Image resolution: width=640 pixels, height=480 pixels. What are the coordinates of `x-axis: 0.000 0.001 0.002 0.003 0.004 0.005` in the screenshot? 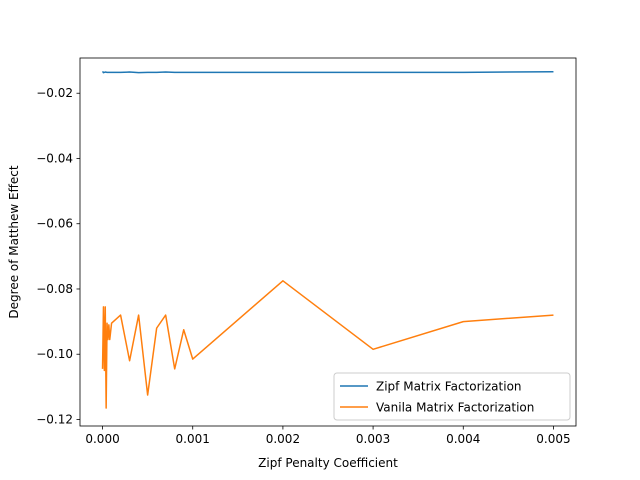 It's located at (328, 436).